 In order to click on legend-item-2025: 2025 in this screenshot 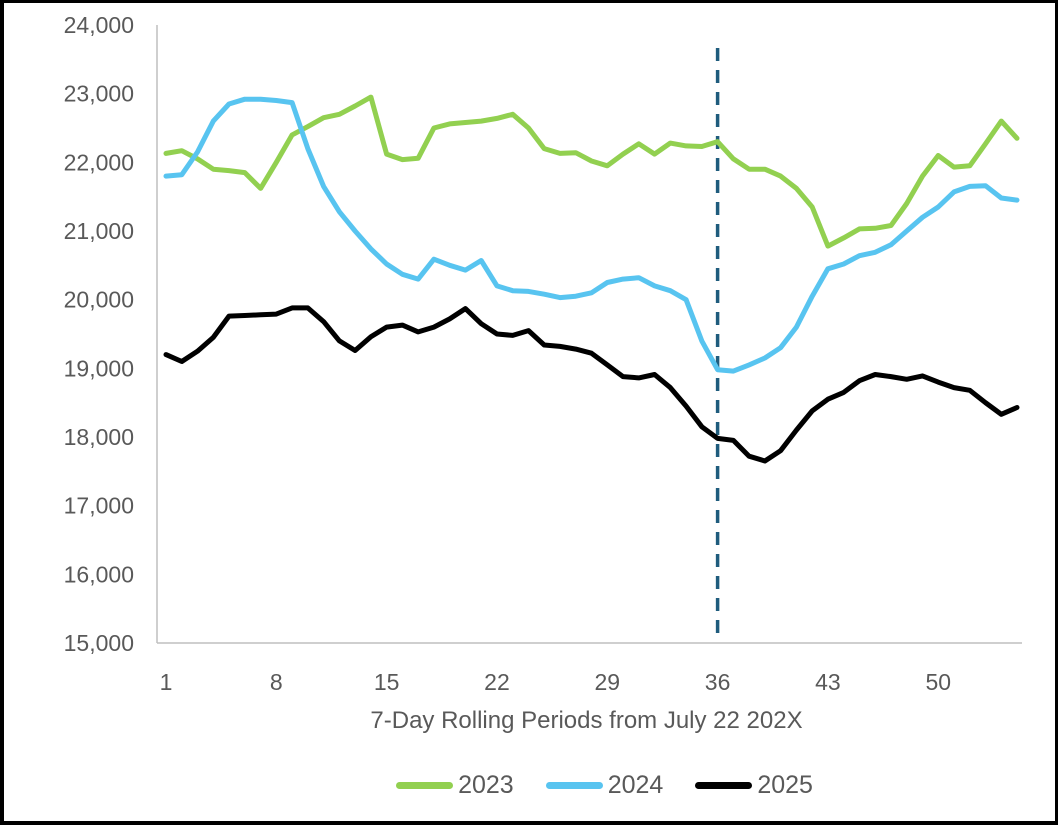, I will do `click(754, 785)`.